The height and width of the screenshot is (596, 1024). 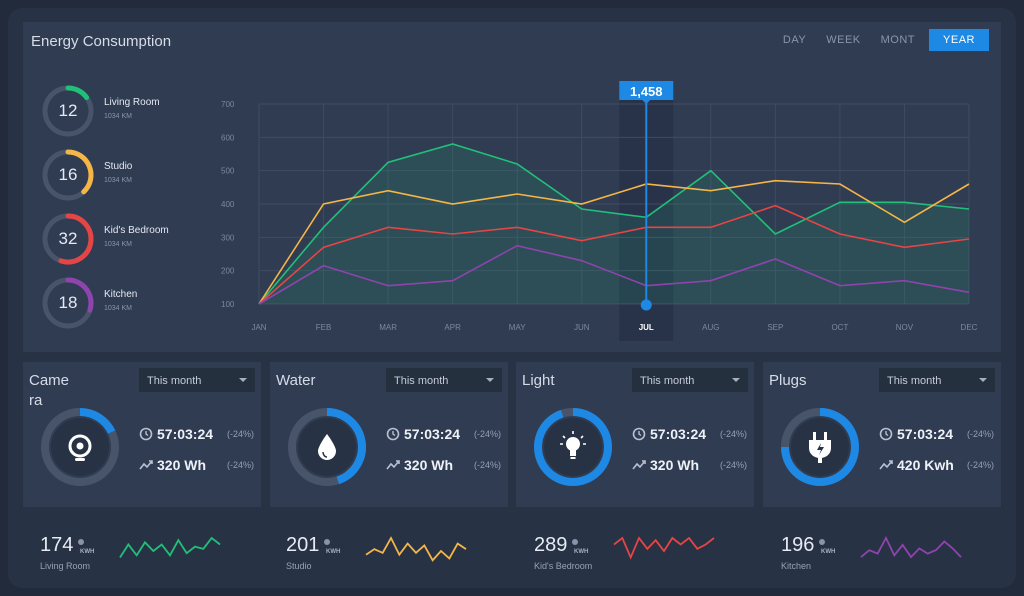 What do you see at coordinates (258, 327) in the screenshot?
I see `x-tick-label: JAN` at bounding box center [258, 327].